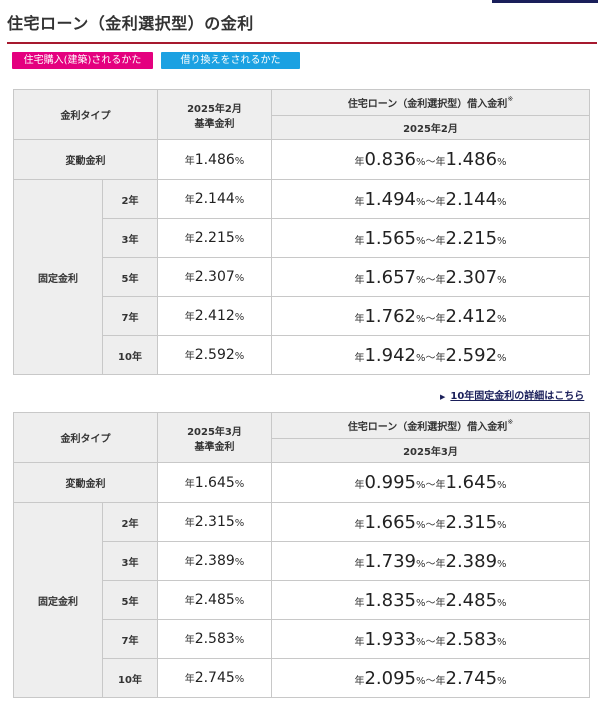 Image resolution: width=616 pixels, height=701 pixels. What do you see at coordinates (430, 639) in the screenshot?
I see `loan-rate-range: 年1.933%～年2.583%` at bounding box center [430, 639].